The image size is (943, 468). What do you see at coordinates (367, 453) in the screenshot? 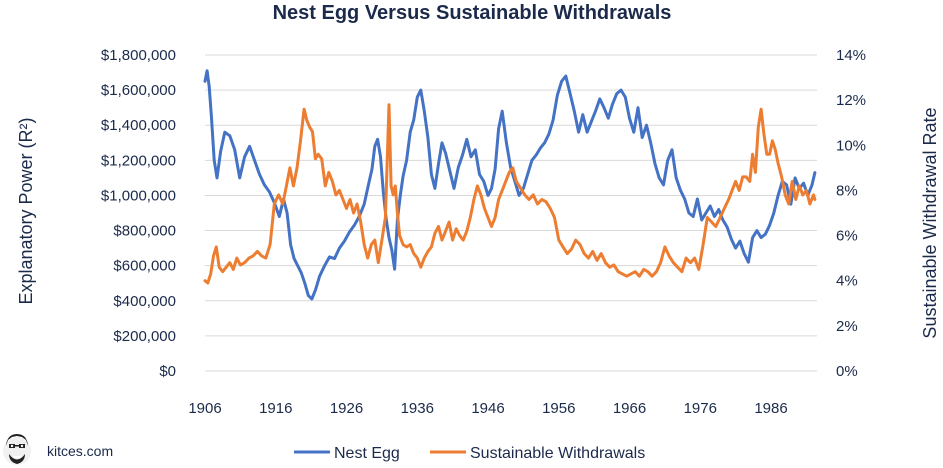
I see `legend-label: Nest Egg` at bounding box center [367, 453].